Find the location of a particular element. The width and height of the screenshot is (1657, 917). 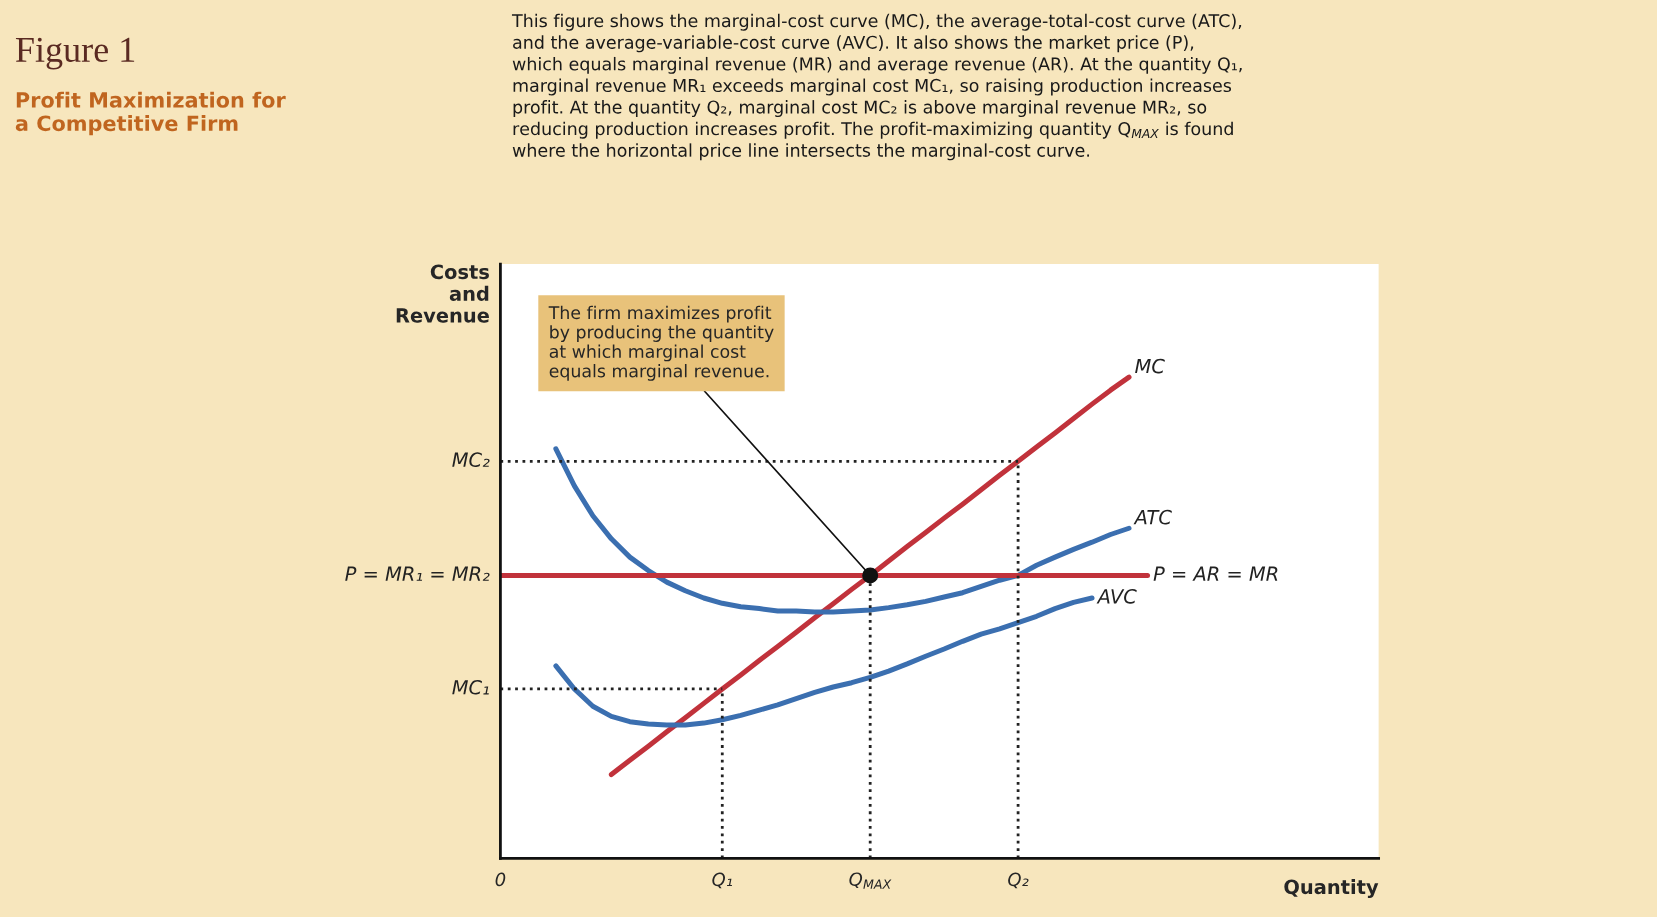

series-label: P = AR = MR is located at coordinates (1215, 573).